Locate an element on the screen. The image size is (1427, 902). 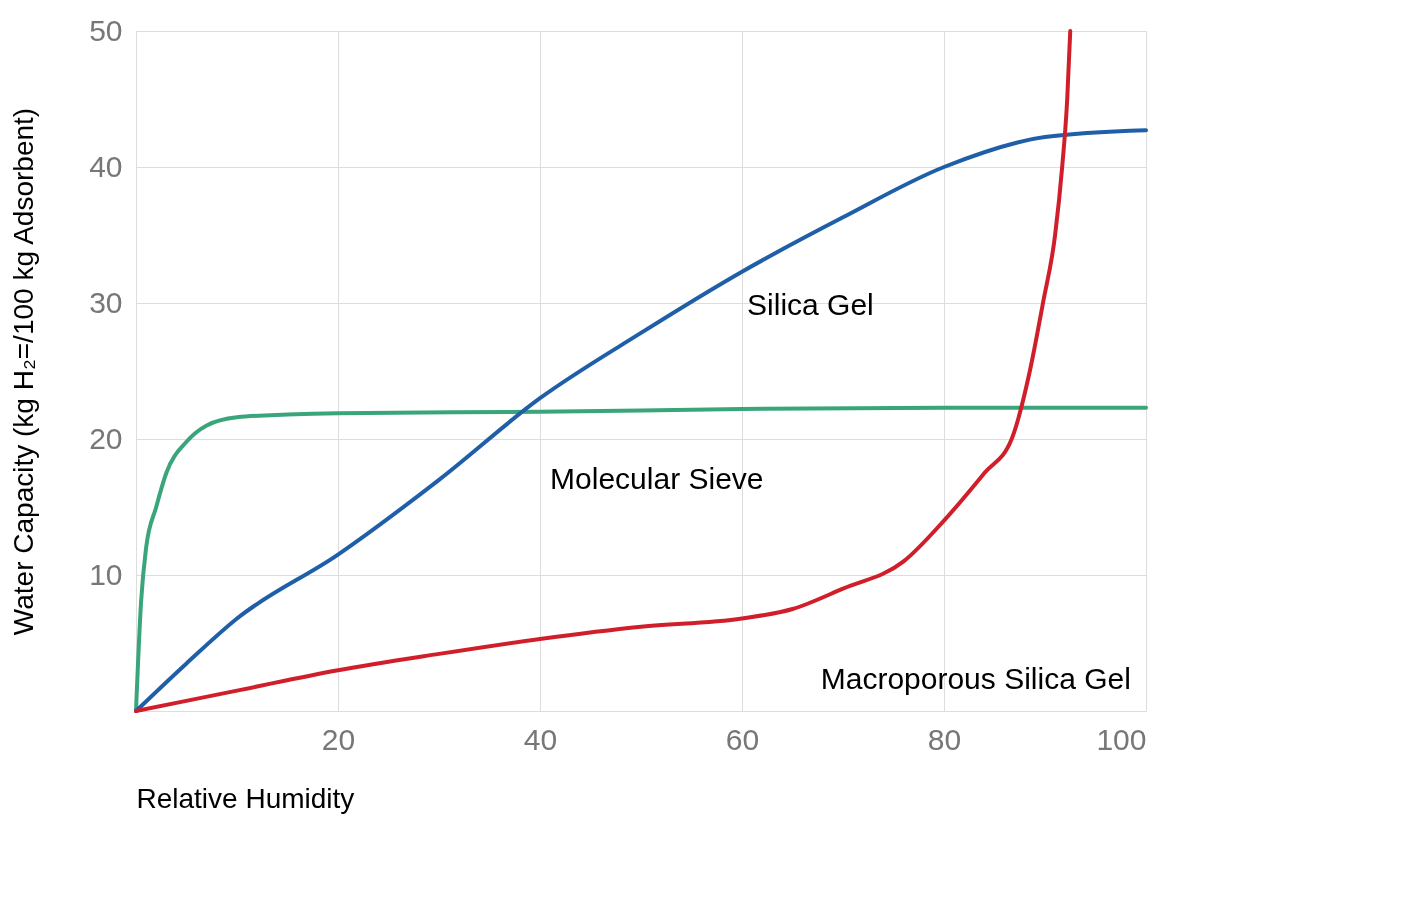
y-tick-label: 30 is located at coordinates (106, 302).